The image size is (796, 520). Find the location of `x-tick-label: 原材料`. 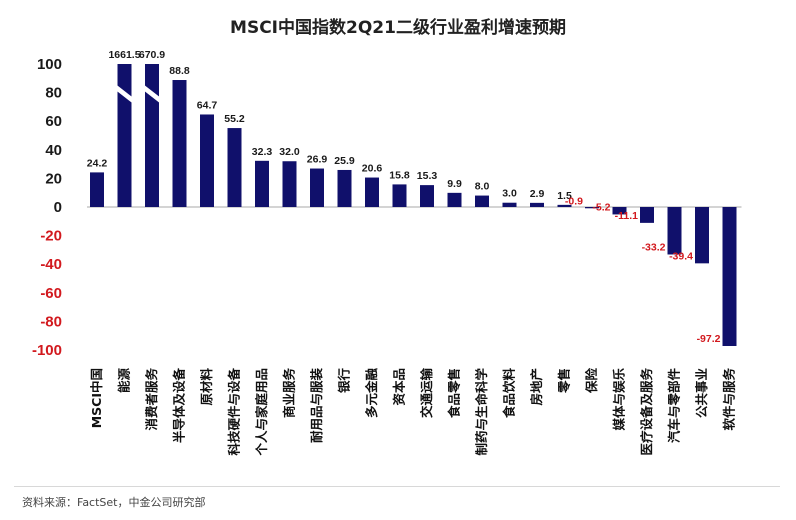

x-tick-label: 原材料 is located at coordinates (206, 387).